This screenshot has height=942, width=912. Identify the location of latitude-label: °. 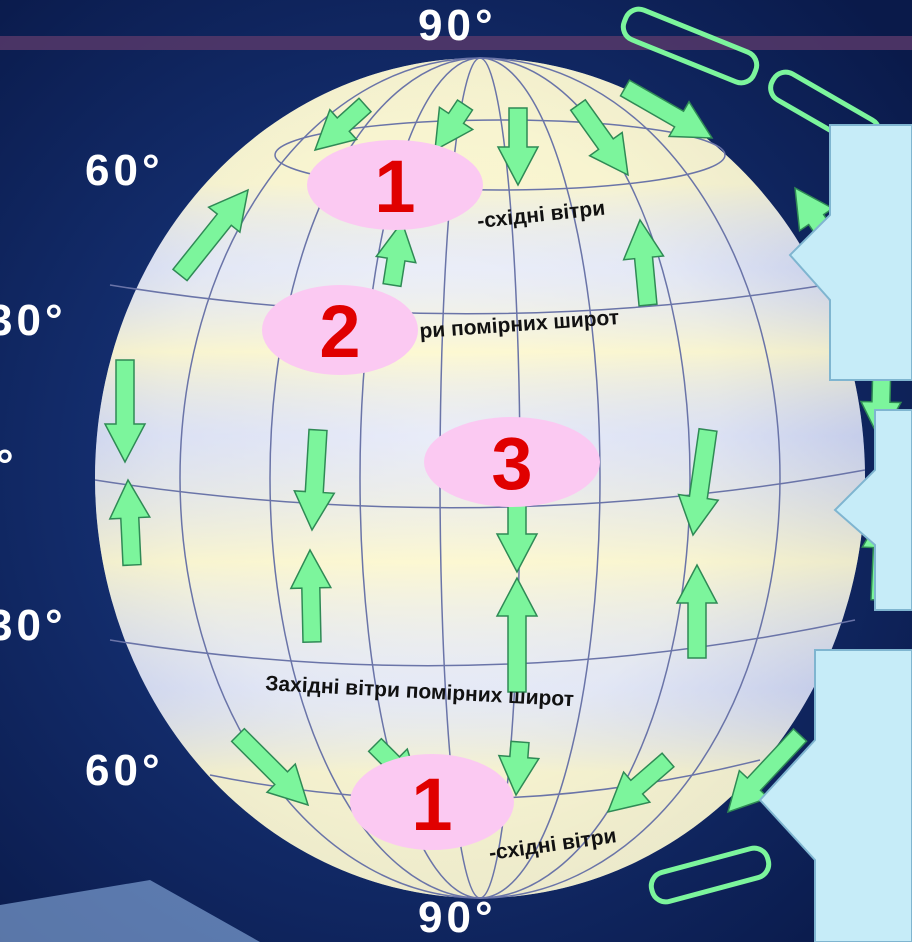
(9, 465).